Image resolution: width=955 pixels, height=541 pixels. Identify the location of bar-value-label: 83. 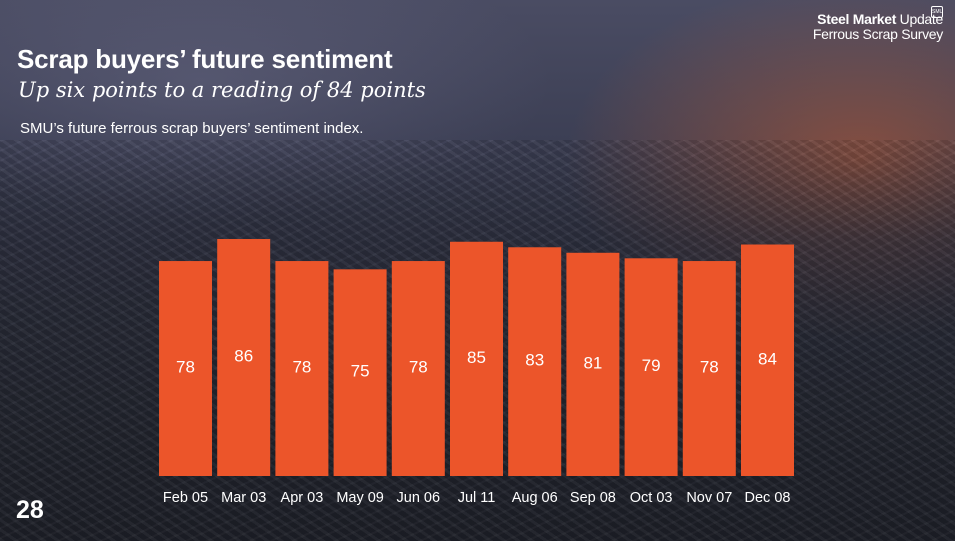
(534, 360).